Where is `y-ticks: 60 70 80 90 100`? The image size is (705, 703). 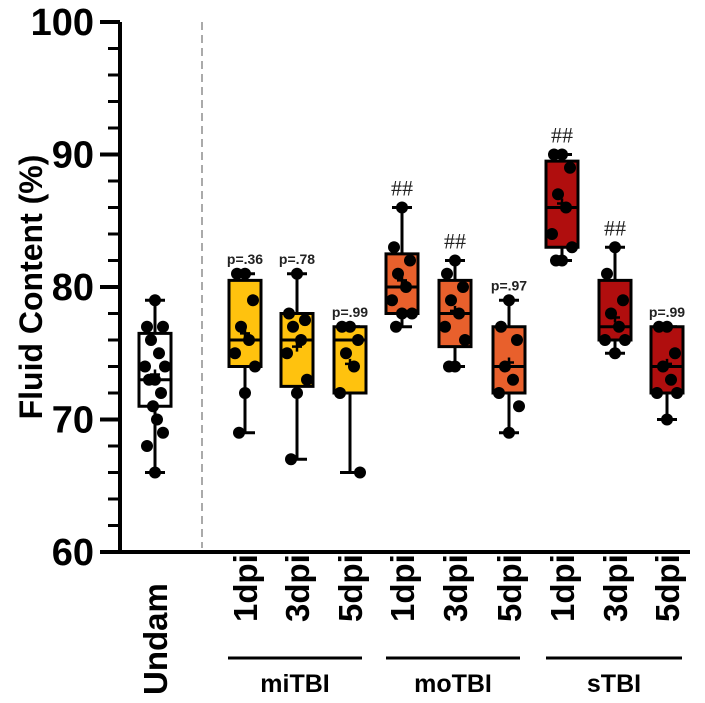
y-ticks: 60 70 80 90 100 is located at coordinates (75, 288).